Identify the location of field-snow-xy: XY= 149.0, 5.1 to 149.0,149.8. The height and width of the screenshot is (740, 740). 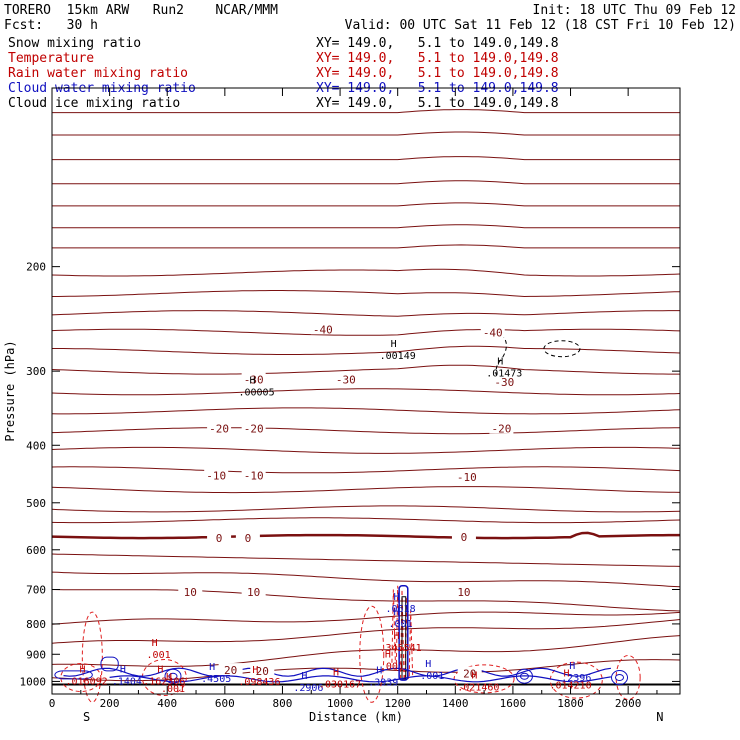
(437, 43).